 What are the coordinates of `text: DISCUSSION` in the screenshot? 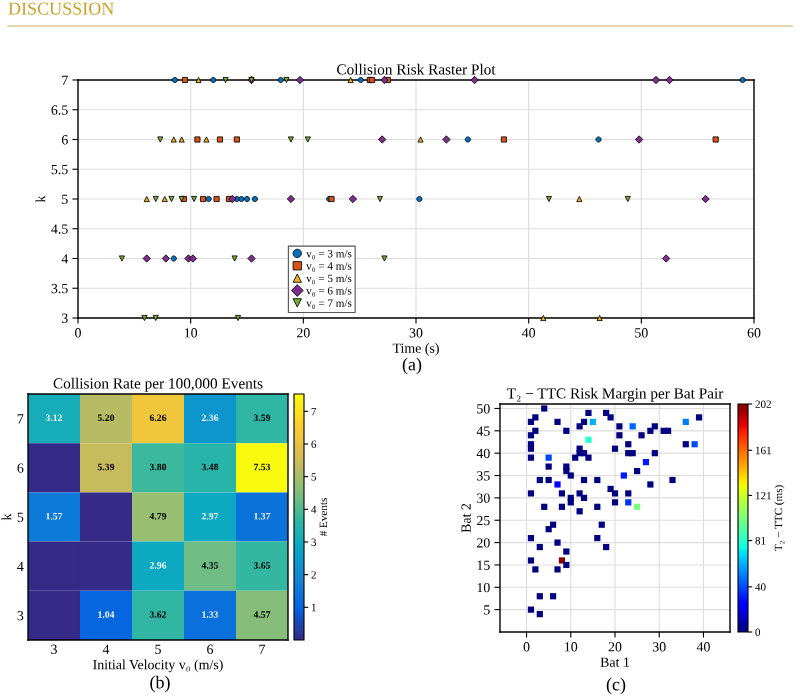 It's located at (61, 8).